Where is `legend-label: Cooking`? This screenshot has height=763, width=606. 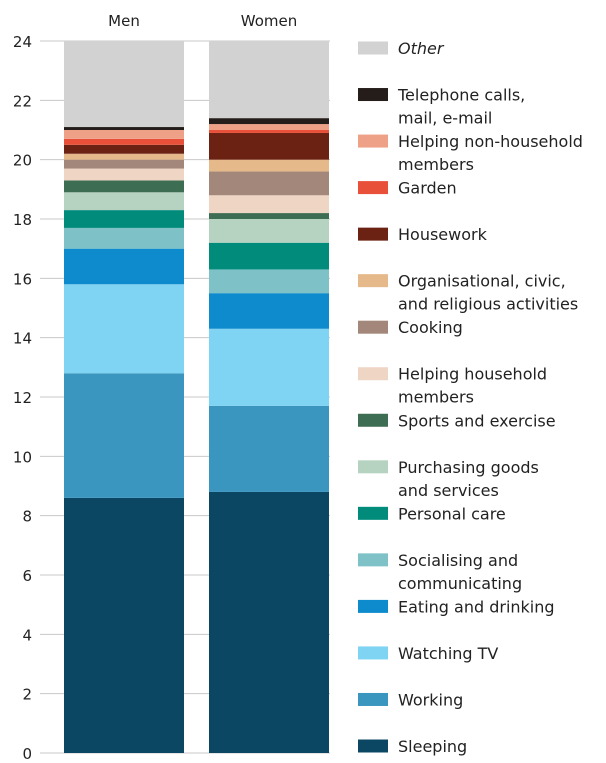 legend-label: Cooking is located at coordinates (430, 327).